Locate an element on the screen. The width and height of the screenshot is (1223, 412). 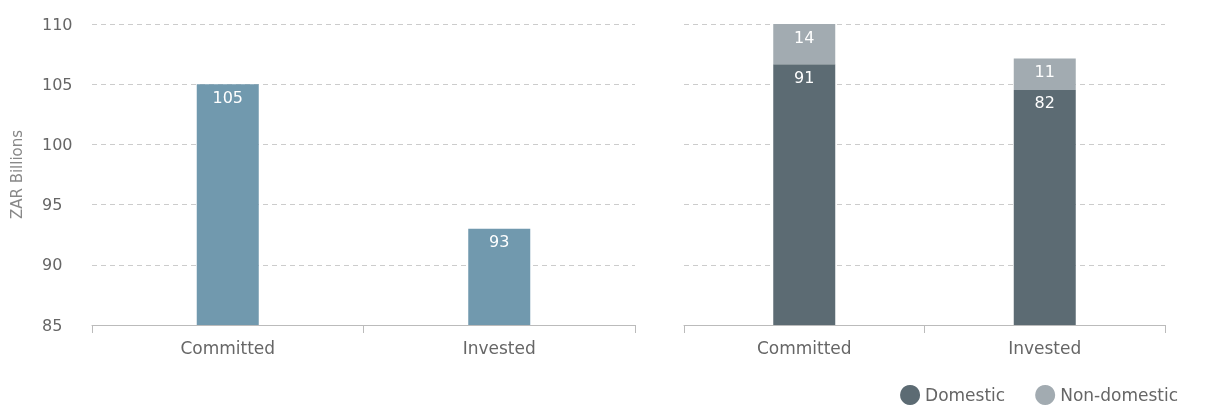
y-tick-label: 90 is located at coordinates (52, 265).